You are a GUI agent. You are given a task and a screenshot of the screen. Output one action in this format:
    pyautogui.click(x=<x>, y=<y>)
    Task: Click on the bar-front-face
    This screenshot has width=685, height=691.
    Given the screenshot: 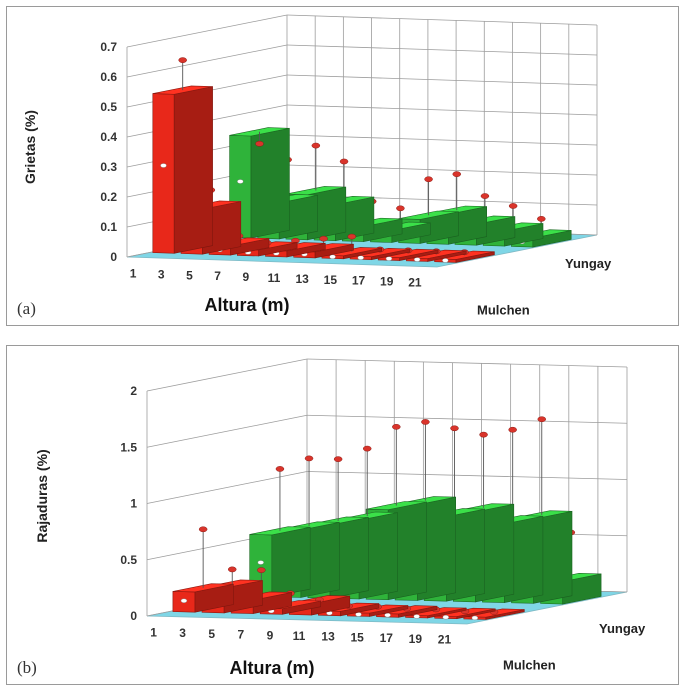 What is the action you would take?
    pyautogui.click(x=163, y=173)
    